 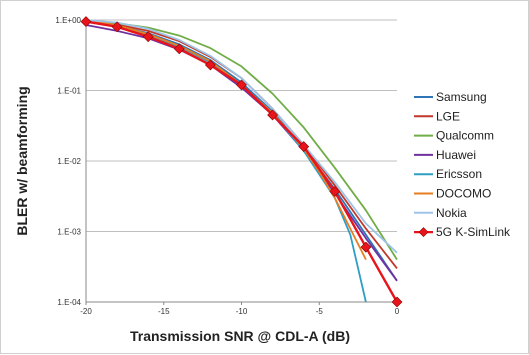 I want to click on y-tick-label: 1.E-03, so click(x=69, y=232).